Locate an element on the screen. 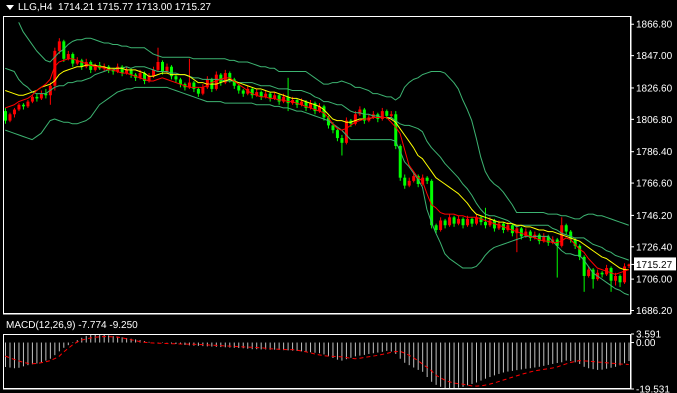 The height and width of the screenshot is (393, 677). y-tick-label: 1726.40 is located at coordinates (654, 248).